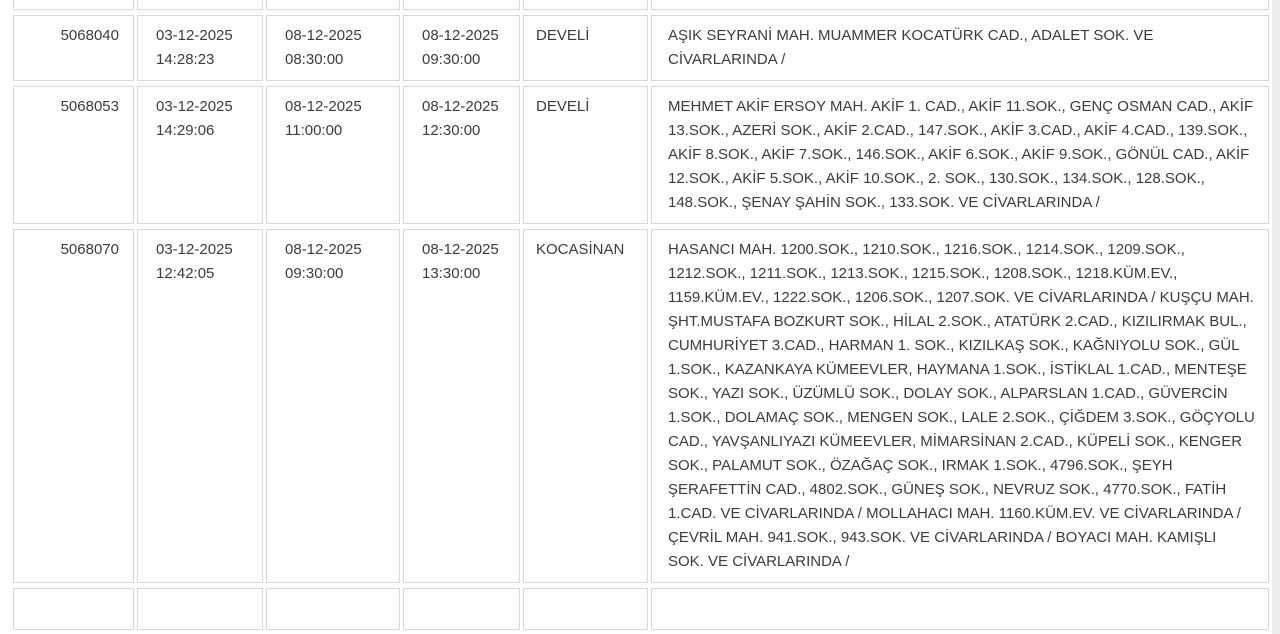  I want to click on cell-outage-id: 5068040, so click(73, 48).